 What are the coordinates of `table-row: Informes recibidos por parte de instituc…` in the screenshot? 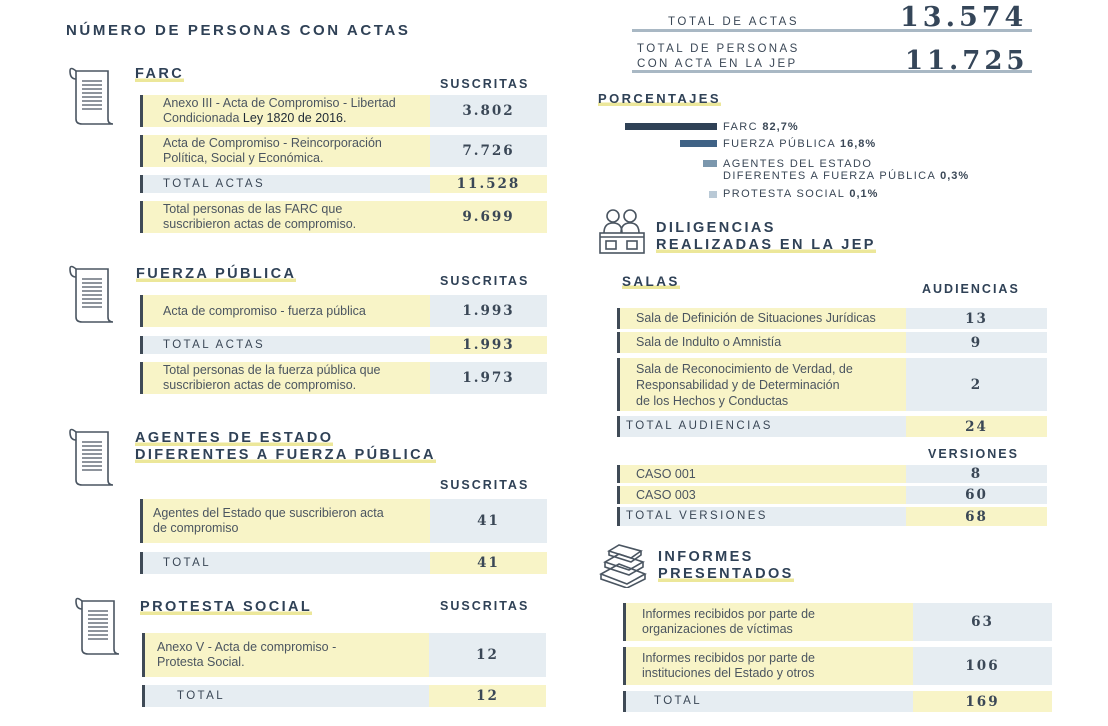 It's located at (837, 666).